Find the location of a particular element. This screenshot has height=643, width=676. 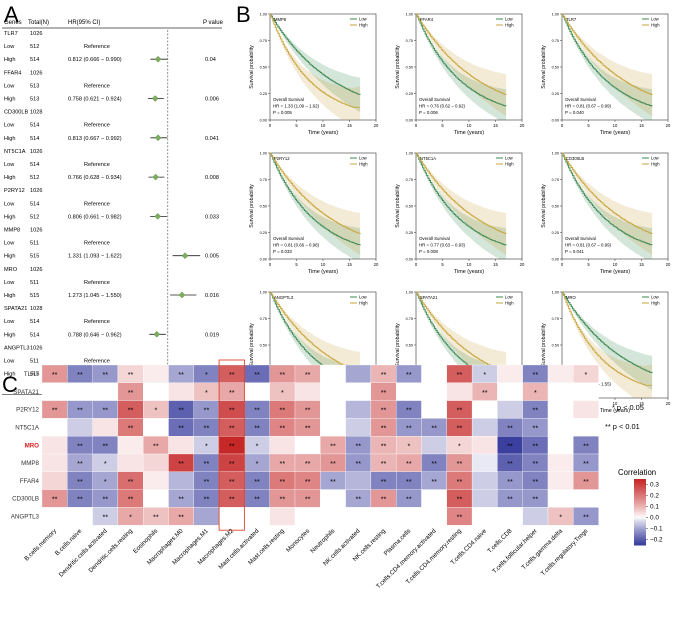

forest-row-label: CD300LB is located at coordinates (16, 113).